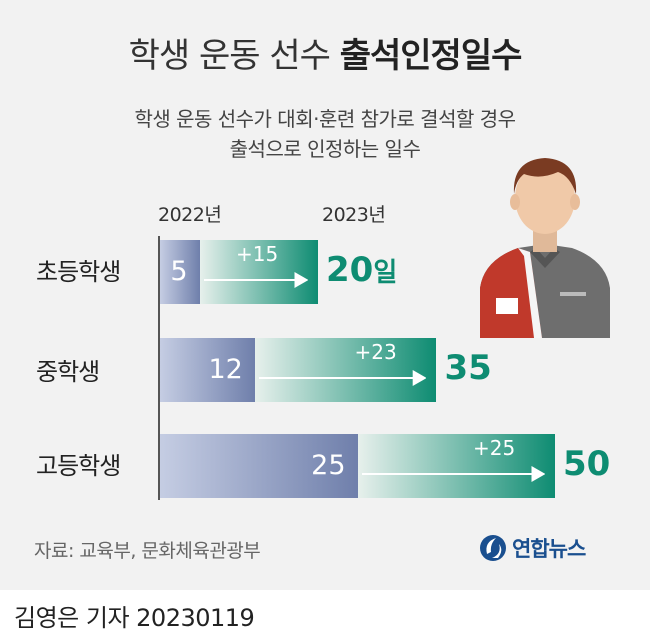 The image size is (650, 644). What do you see at coordinates (493, 548) in the screenshot?
I see `yonhap-logo-icon` at bounding box center [493, 548].